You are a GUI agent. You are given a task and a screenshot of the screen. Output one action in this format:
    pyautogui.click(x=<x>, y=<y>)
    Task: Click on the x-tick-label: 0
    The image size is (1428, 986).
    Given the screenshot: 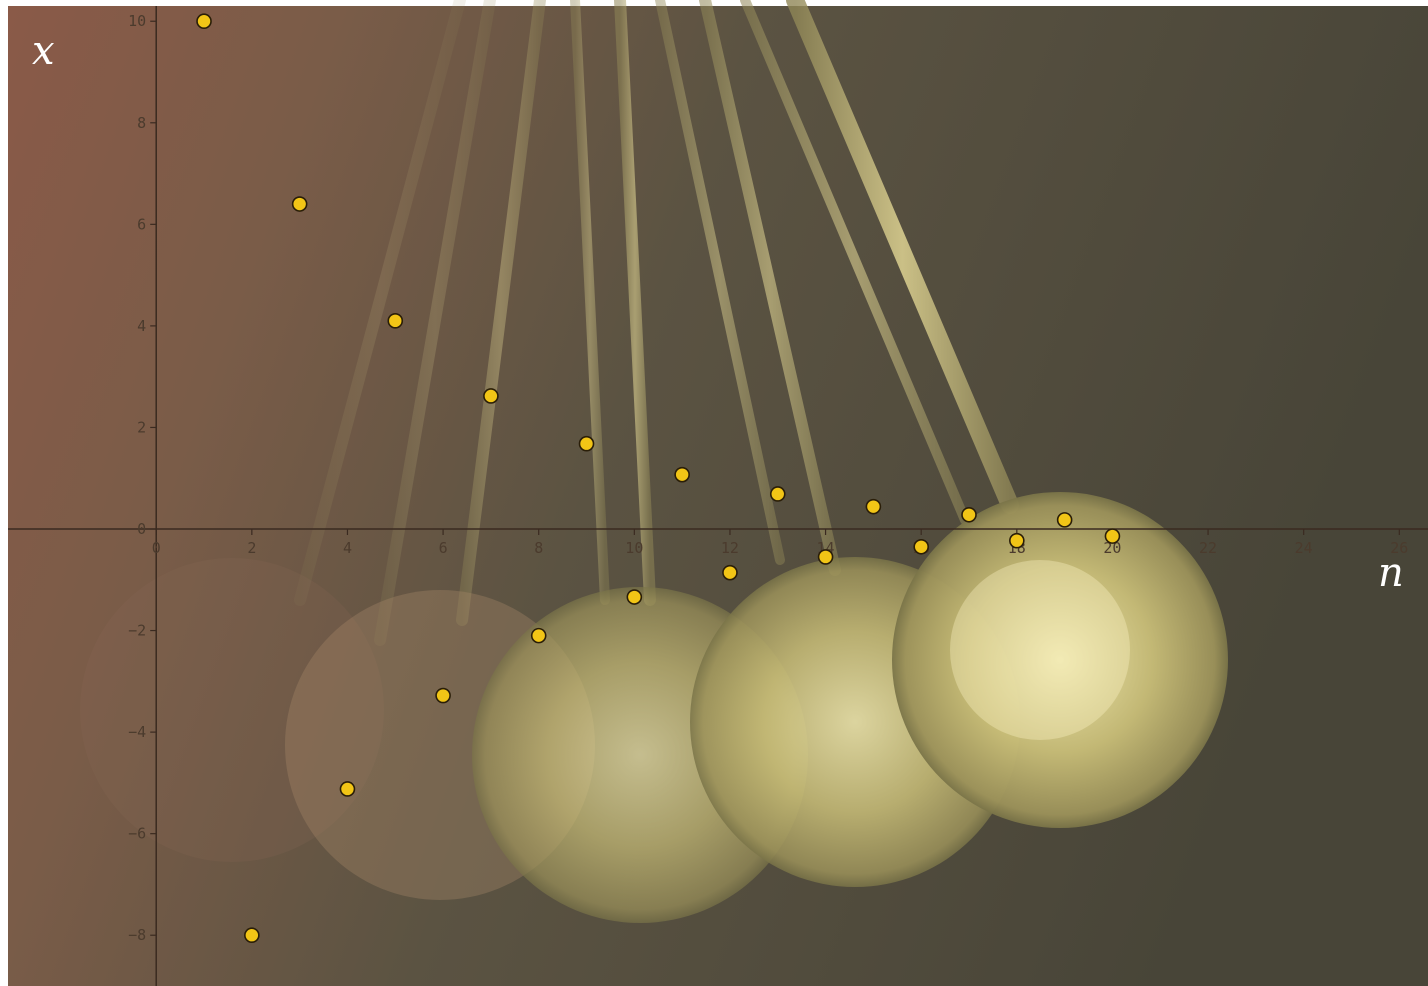 What is the action you would take?
    pyautogui.click(x=156, y=548)
    